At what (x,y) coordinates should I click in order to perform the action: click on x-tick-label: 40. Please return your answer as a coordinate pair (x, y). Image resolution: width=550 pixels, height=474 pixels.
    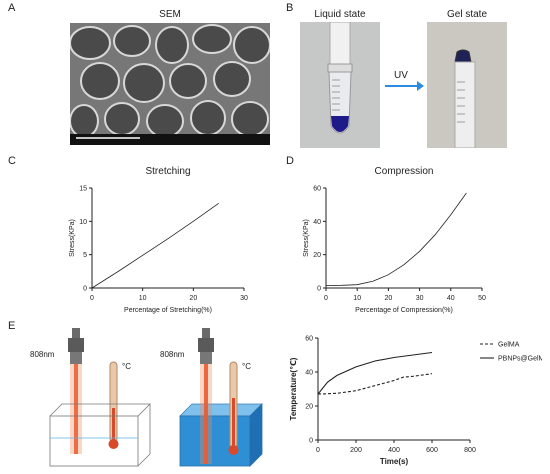
    Looking at the image, I should click on (451, 298).